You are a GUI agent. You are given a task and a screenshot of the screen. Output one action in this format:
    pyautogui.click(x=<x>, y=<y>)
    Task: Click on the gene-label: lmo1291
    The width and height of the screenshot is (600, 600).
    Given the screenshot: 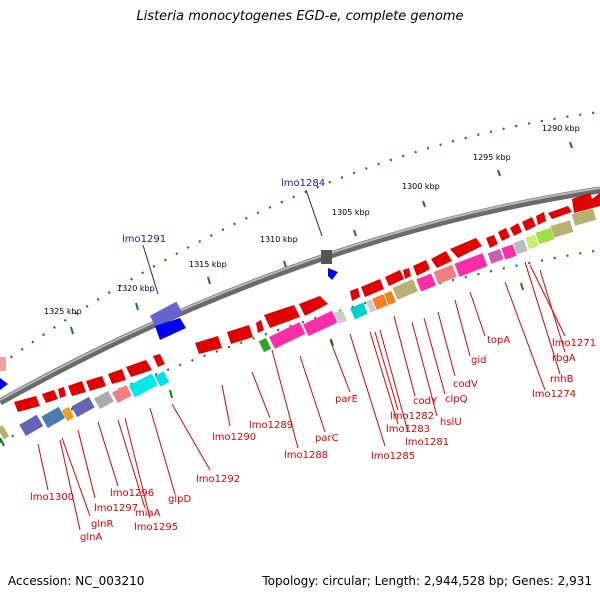 What is the action you would take?
    pyautogui.click(x=144, y=239)
    